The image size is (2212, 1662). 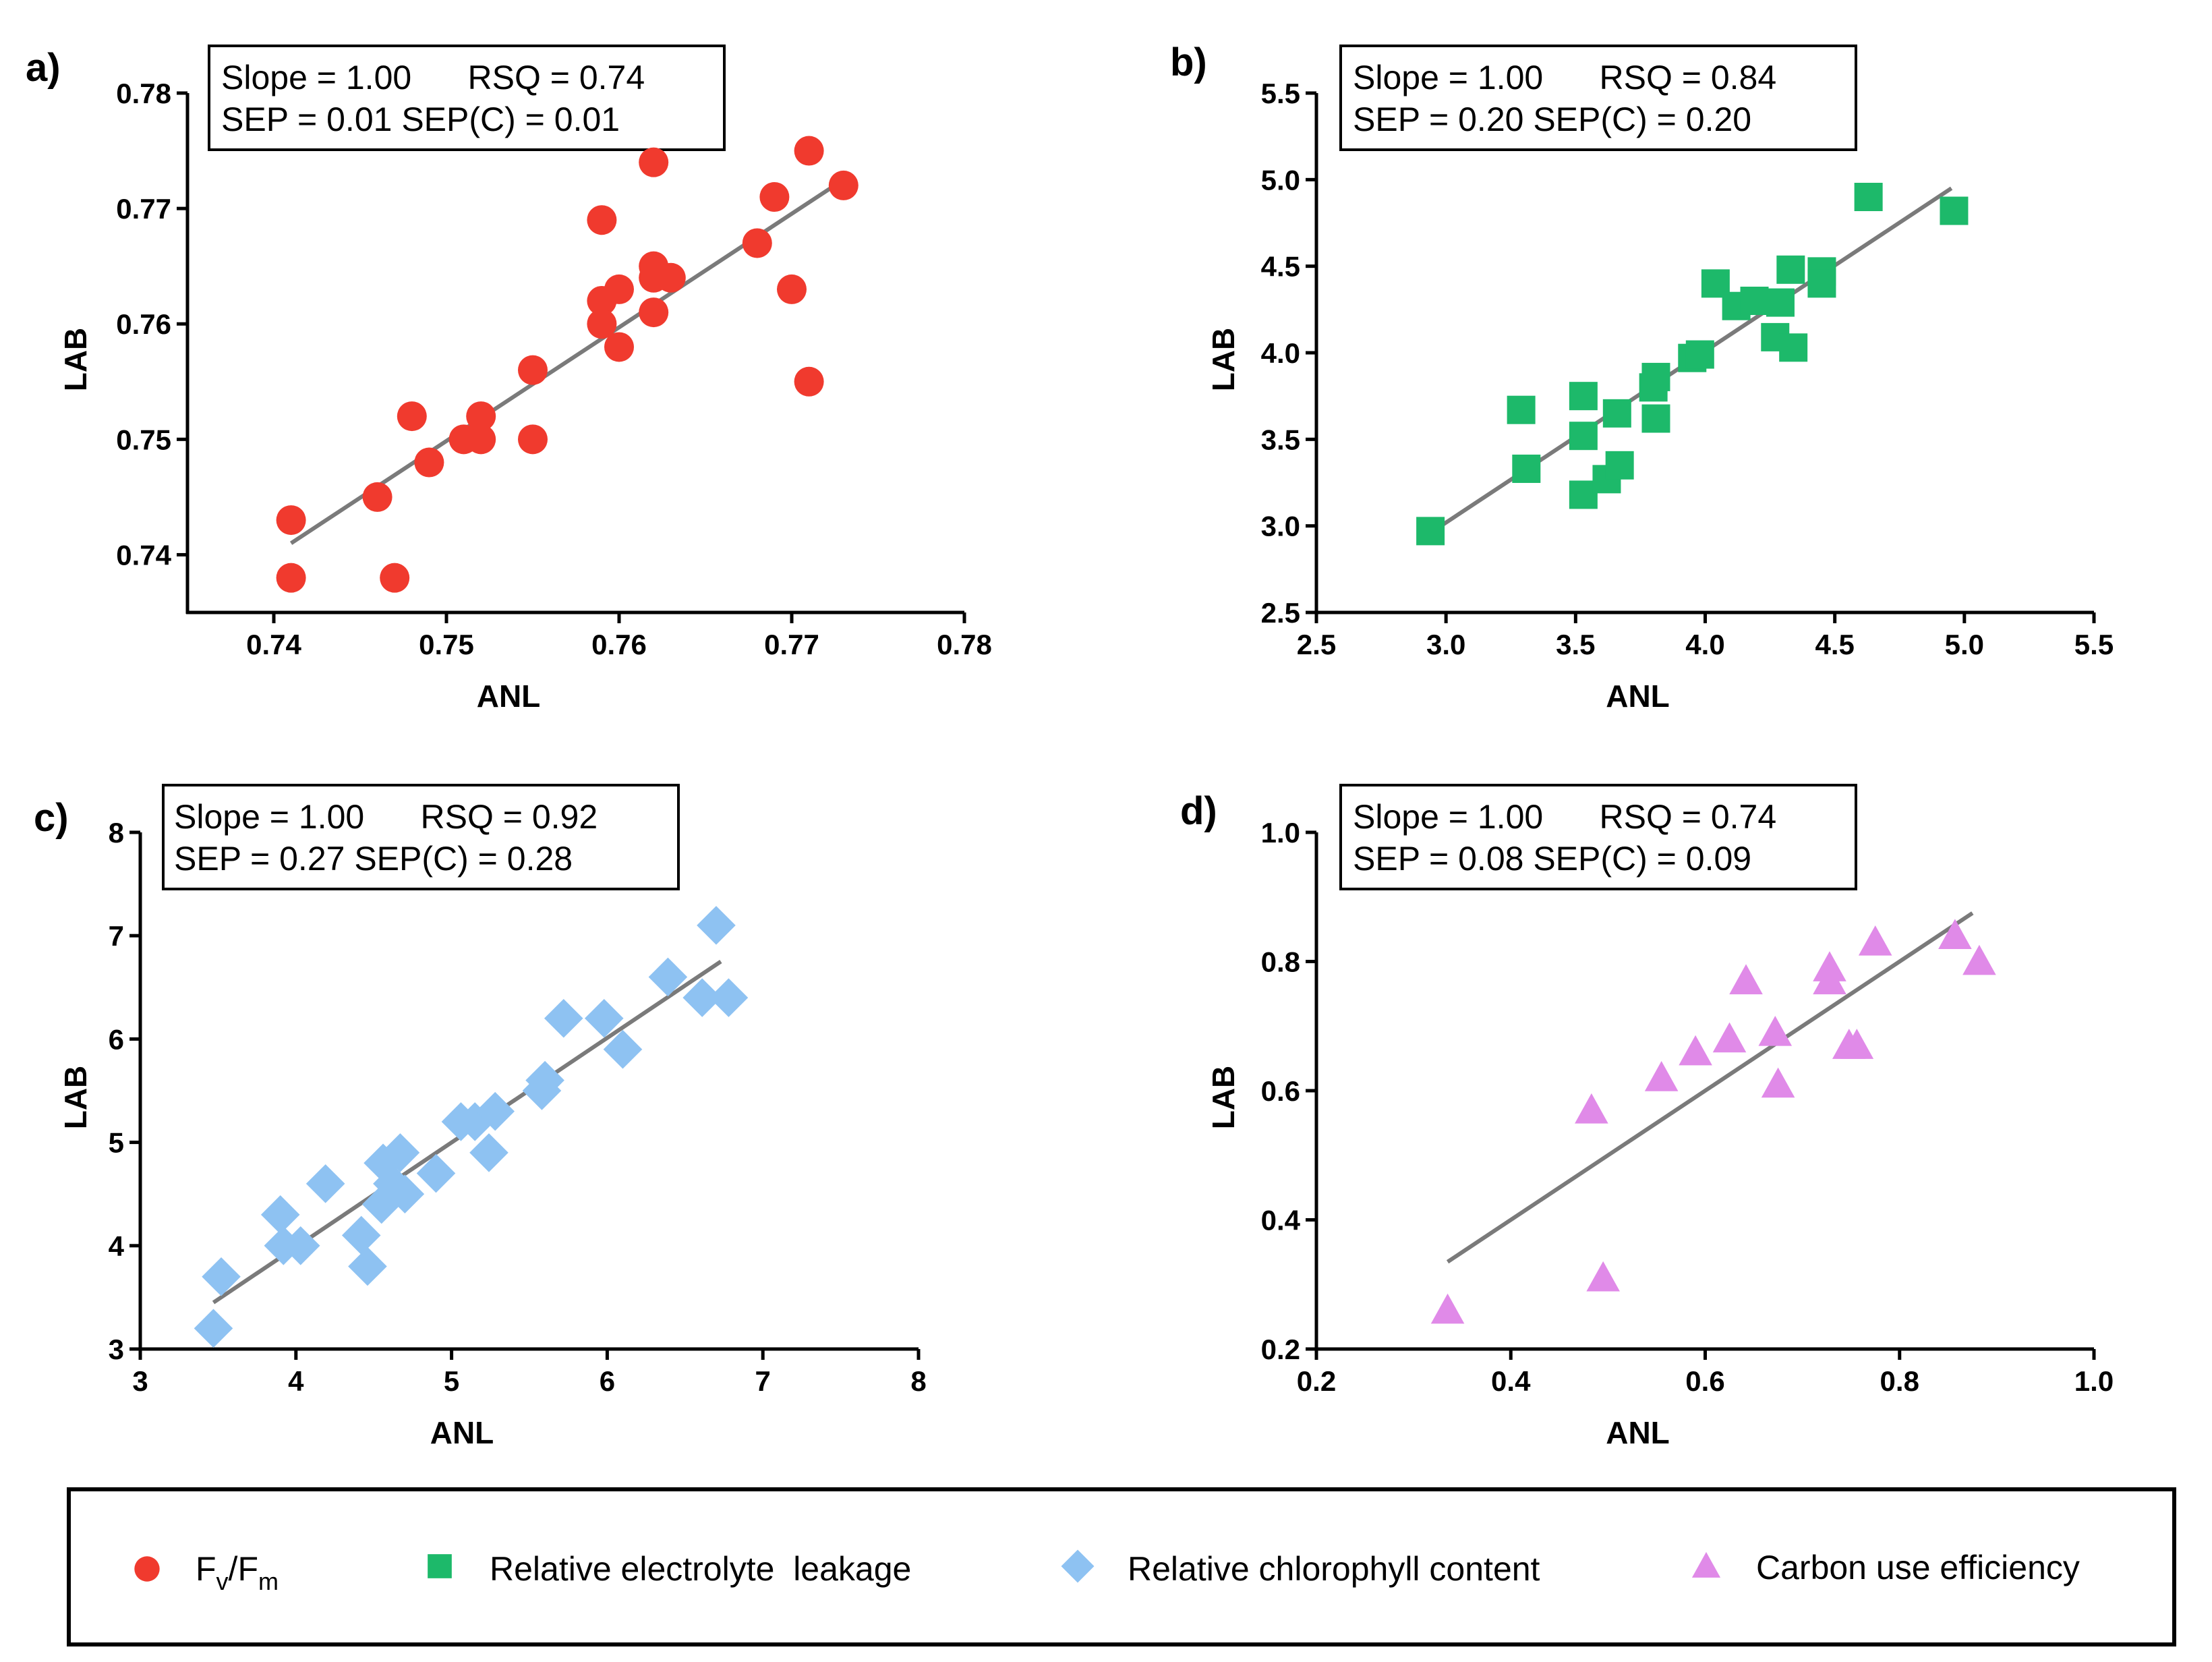 I want to click on stats-line-1: Slope = 1.00 RSQ = 0.92, so click(x=386, y=817).